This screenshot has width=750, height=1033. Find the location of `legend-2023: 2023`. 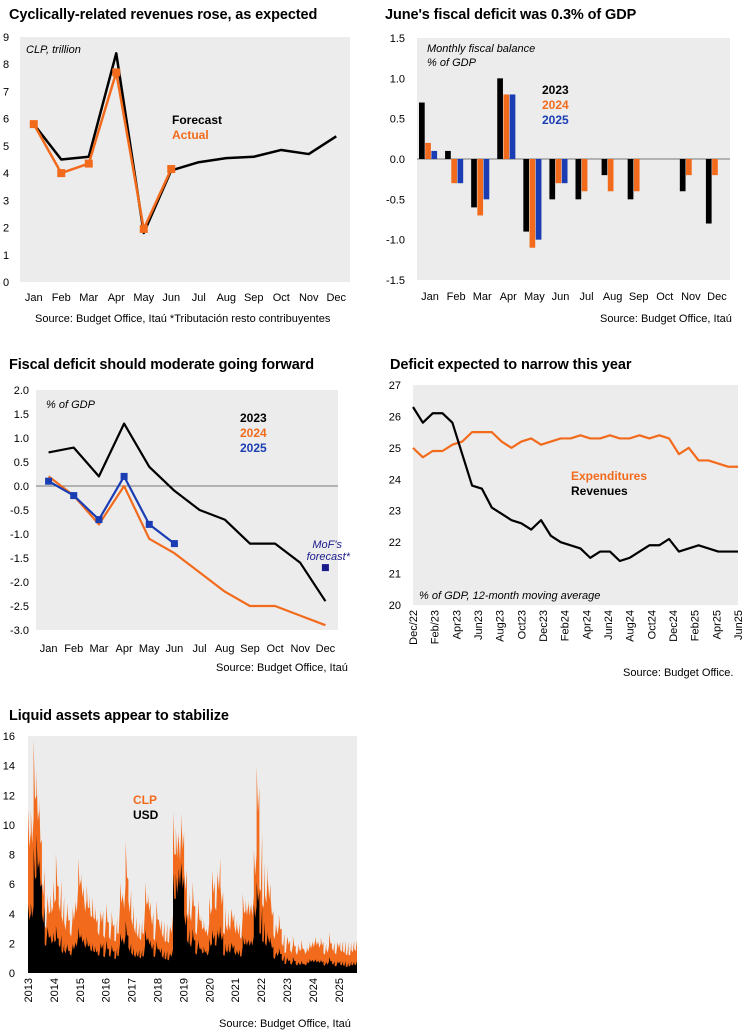

legend-2023: 2023 is located at coordinates (555, 90).